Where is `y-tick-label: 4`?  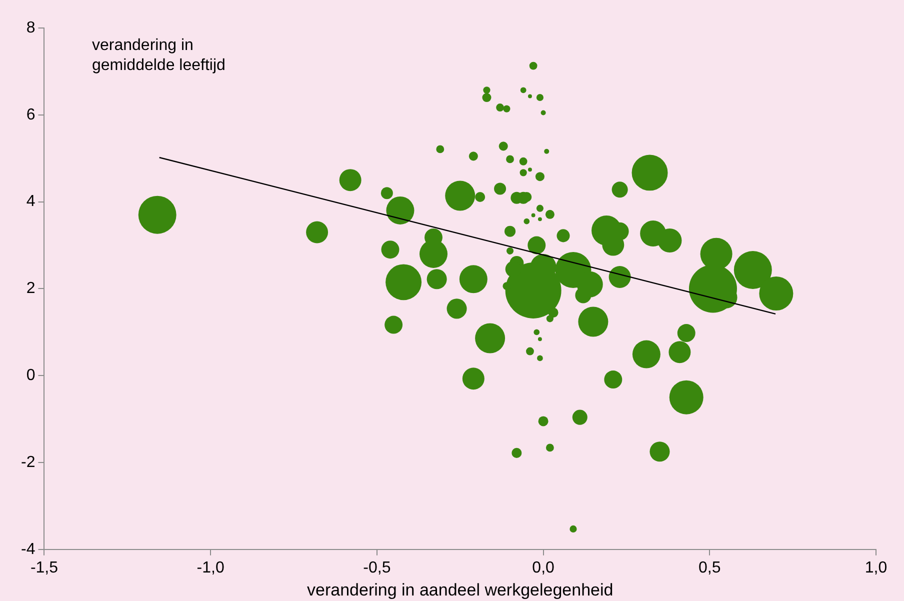 y-tick-label: 4 is located at coordinates (31, 201).